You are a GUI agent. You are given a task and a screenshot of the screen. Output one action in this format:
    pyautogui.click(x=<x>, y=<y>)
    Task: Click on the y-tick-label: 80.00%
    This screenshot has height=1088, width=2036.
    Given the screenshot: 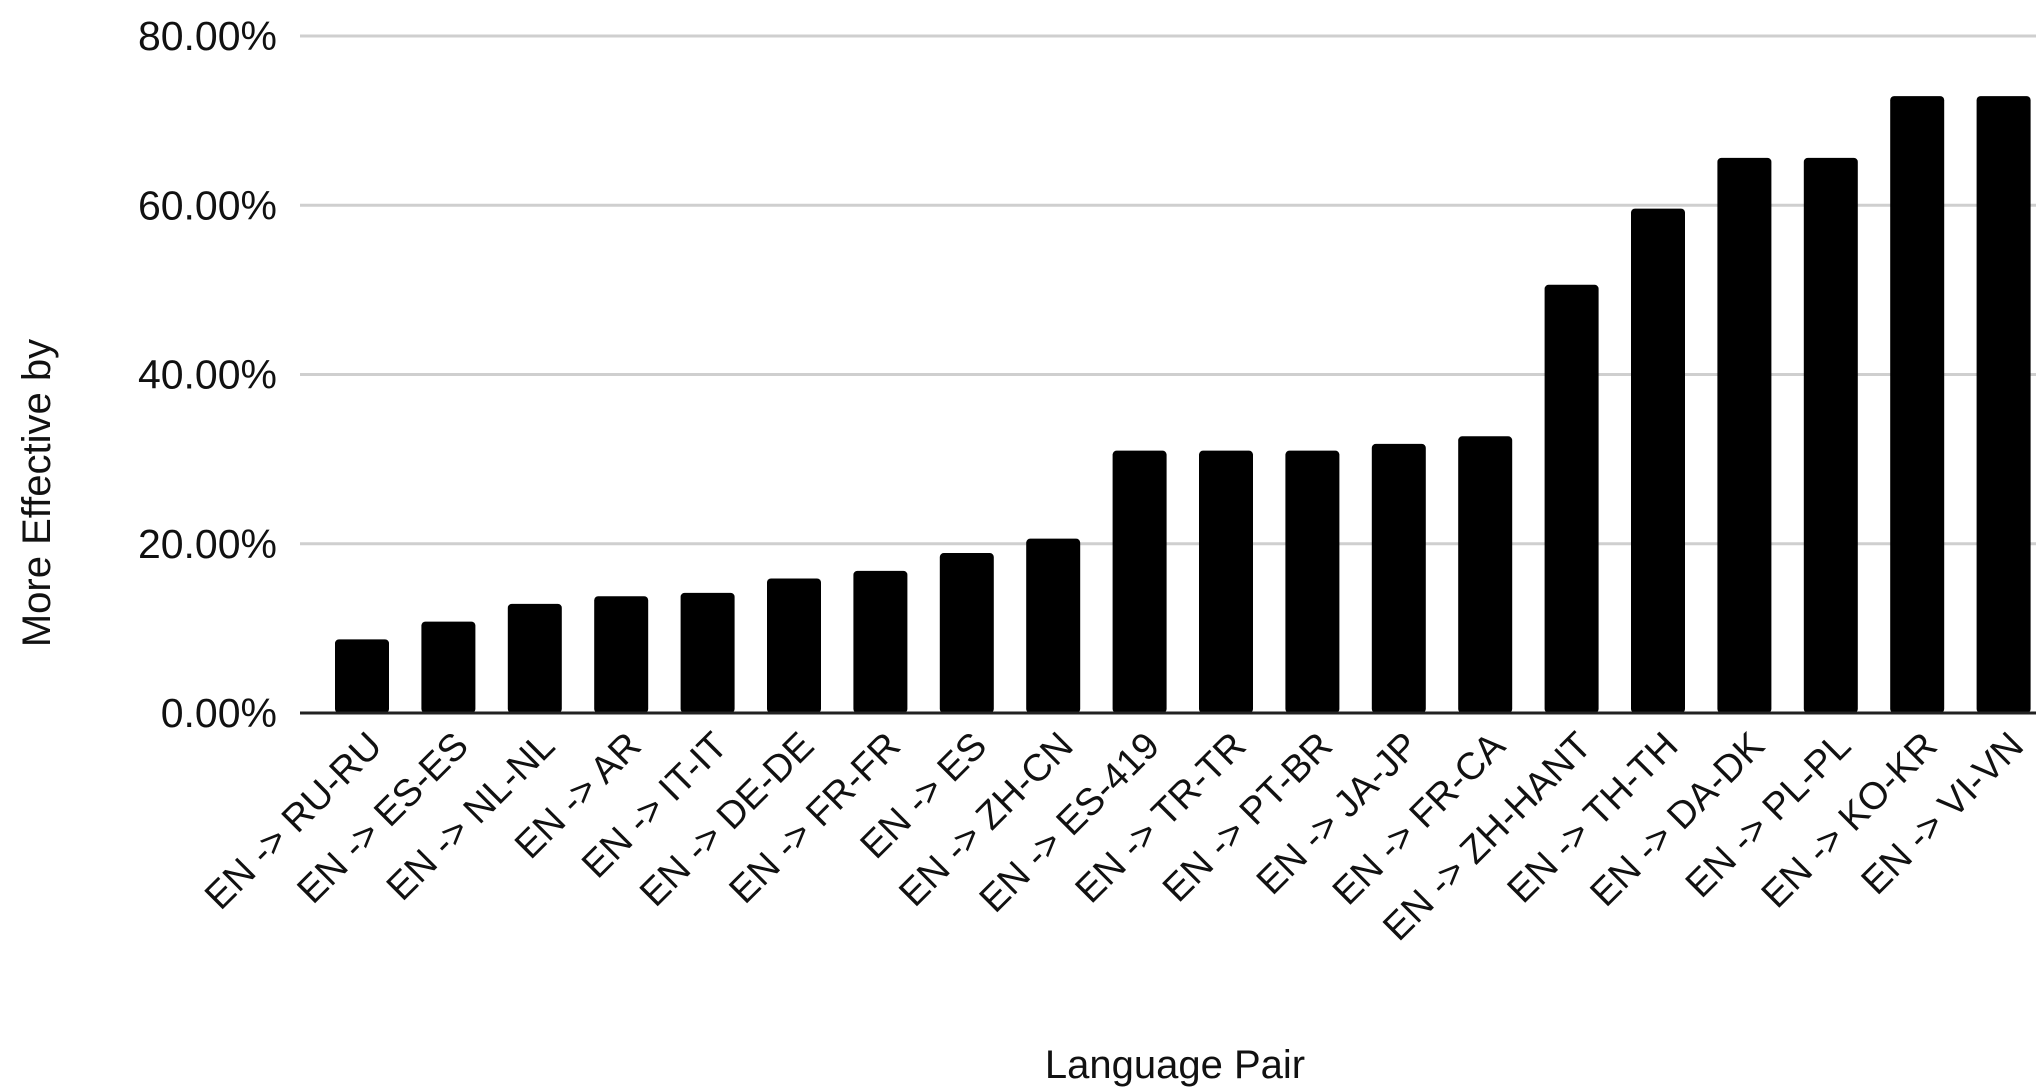 What is the action you would take?
    pyautogui.click(x=207, y=36)
    